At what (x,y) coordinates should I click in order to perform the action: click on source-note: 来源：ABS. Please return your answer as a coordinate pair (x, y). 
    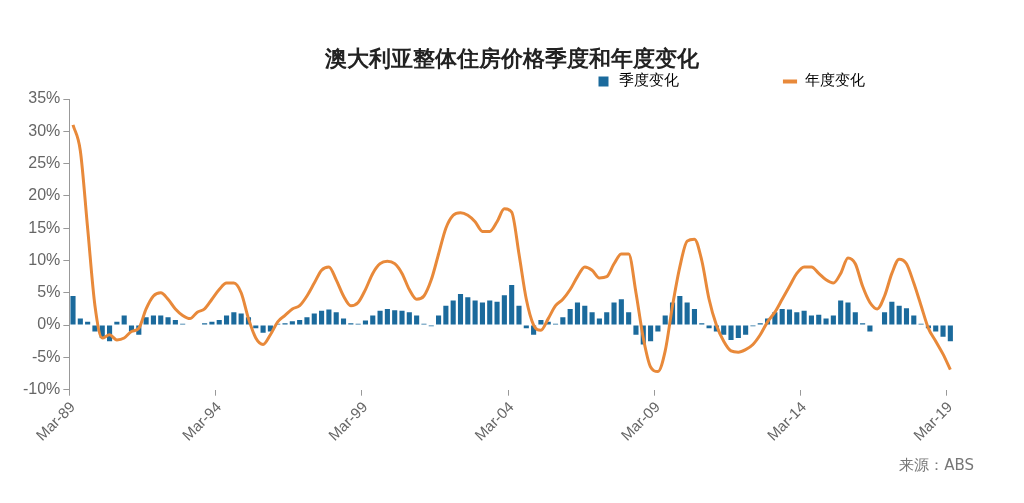
    Looking at the image, I should click on (936, 465).